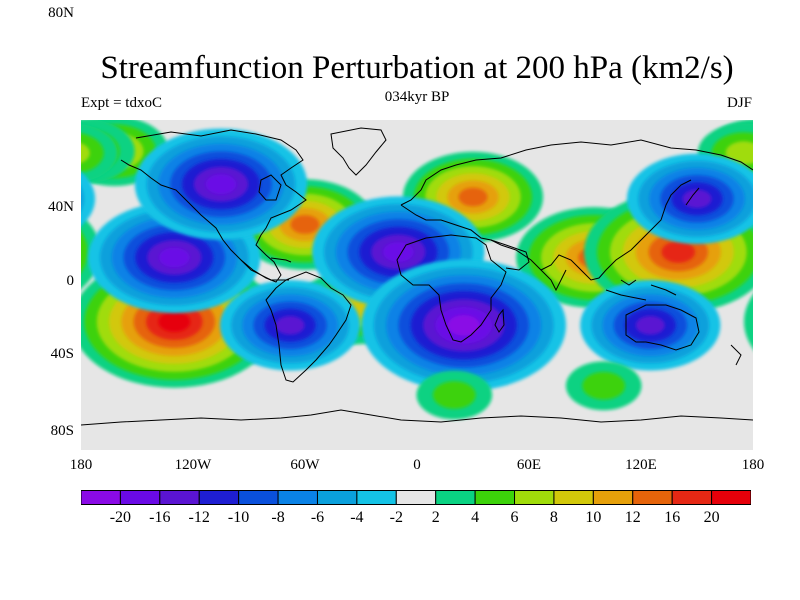  I want to click on time-label: 034kyr BP, so click(417, 97).